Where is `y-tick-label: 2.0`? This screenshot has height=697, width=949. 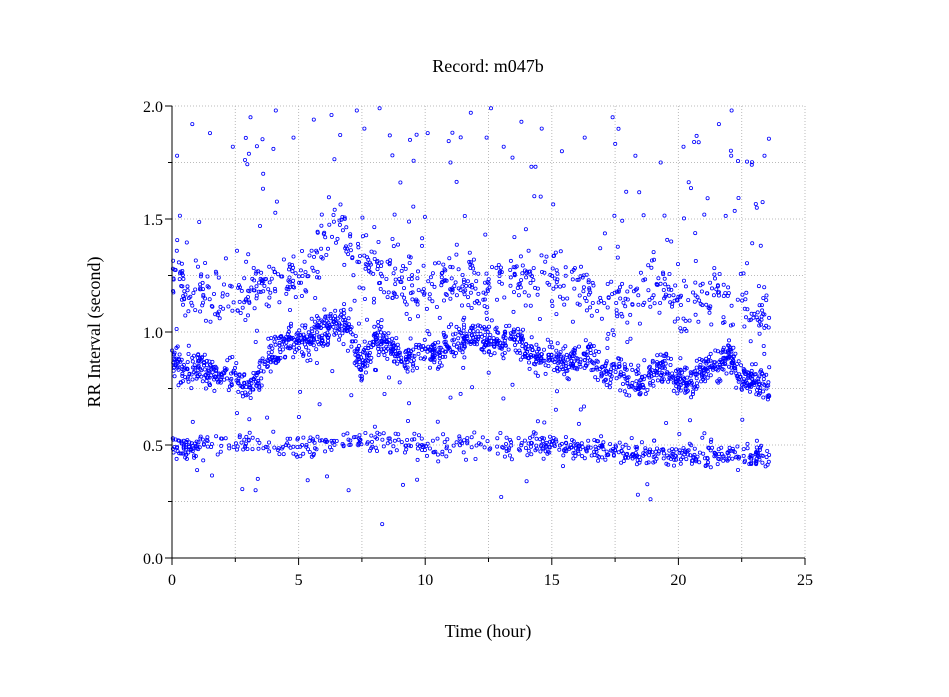 y-tick-label: 2.0 is located at coordinates (153, 107).